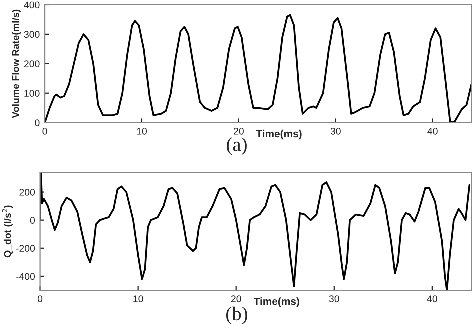 This screenshot has height=332, width=474. Describe the element at coordinates (26, 248) in the screenshot. I see `y-tick-label: -200` at that location.